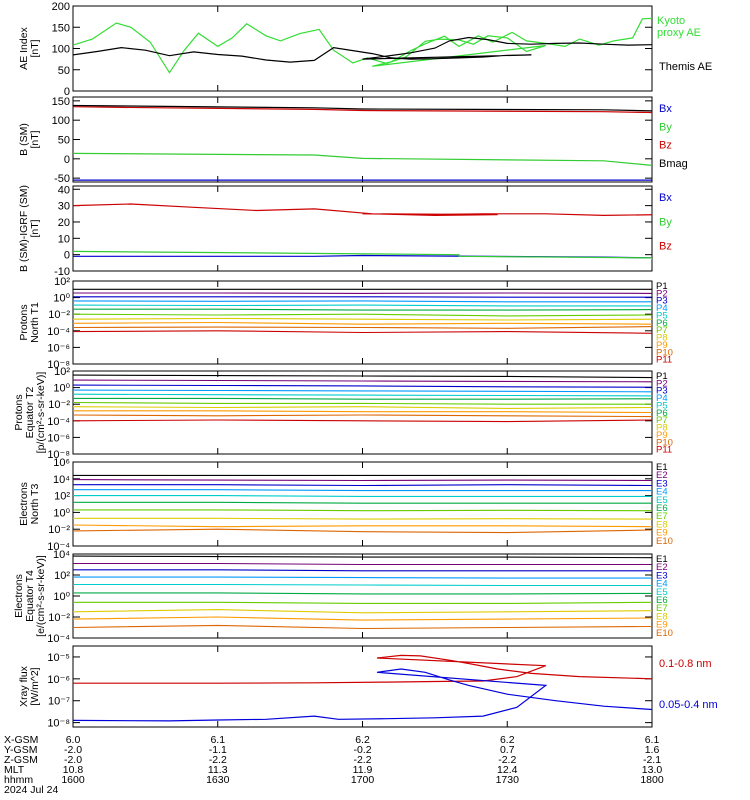 The height and width of the screenshot is (800, 750). I want to click on series-line-bz, so click(362, 110).